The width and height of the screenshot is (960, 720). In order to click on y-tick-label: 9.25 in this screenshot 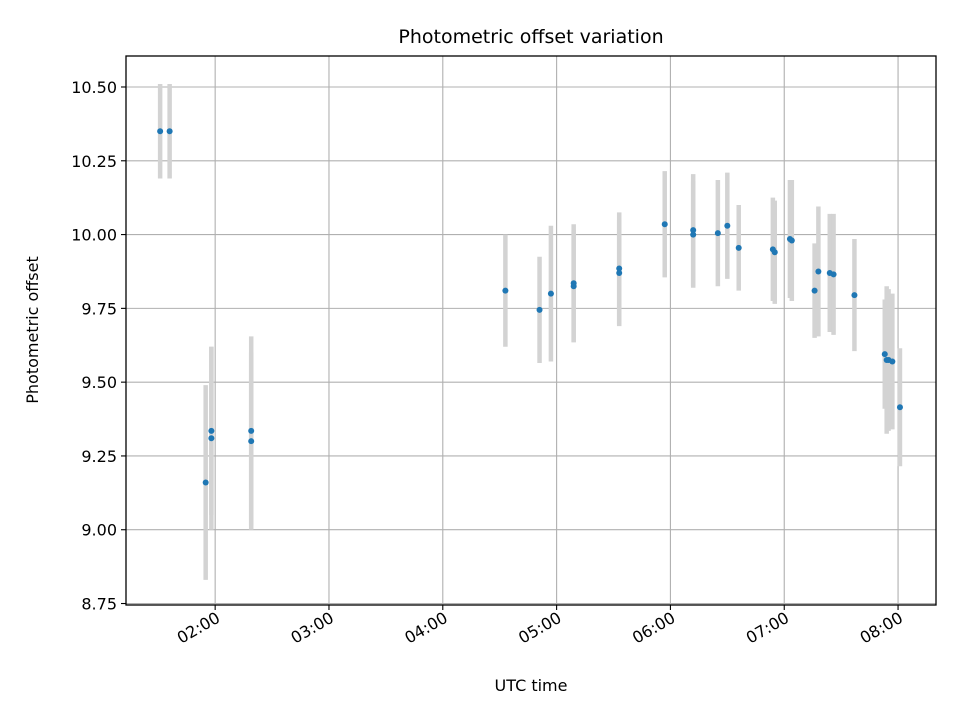, I will do `click(99, 456)`.